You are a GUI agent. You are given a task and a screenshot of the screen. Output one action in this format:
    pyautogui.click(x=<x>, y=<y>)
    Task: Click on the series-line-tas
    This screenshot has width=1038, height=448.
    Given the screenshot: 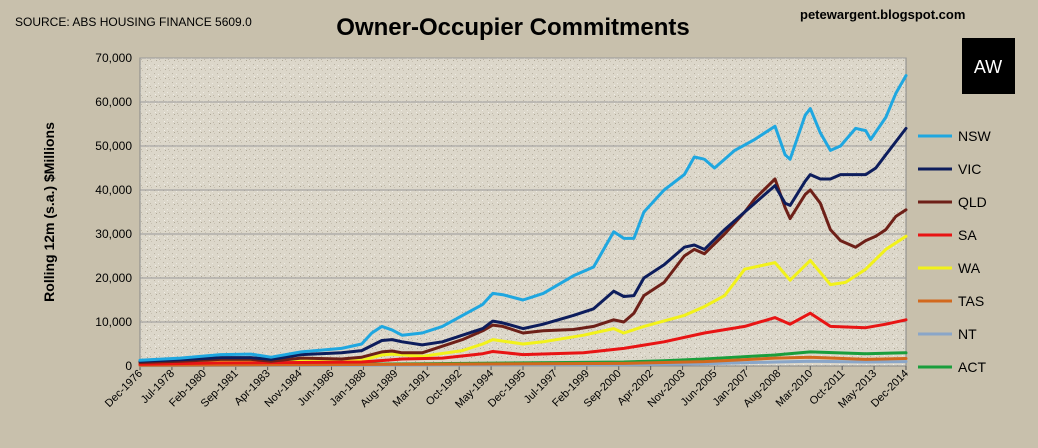 What is the action you would take?
    pyautogui.click(x=523, y=361)
    